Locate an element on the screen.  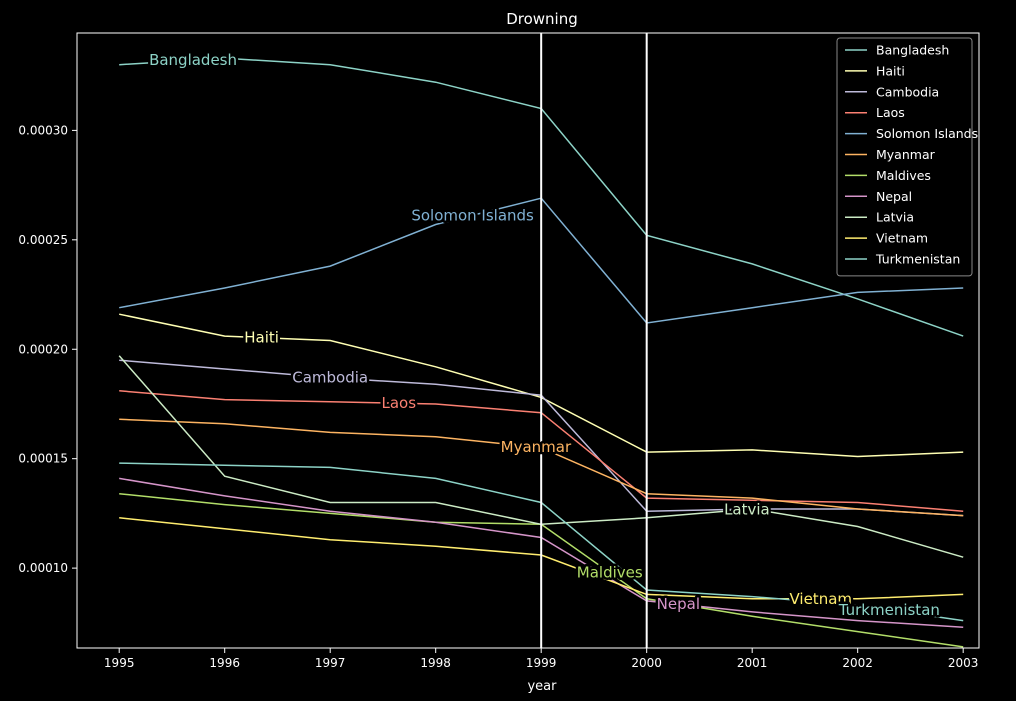
legend-entry: Solomon Islands is located at coordinates (927, 133).